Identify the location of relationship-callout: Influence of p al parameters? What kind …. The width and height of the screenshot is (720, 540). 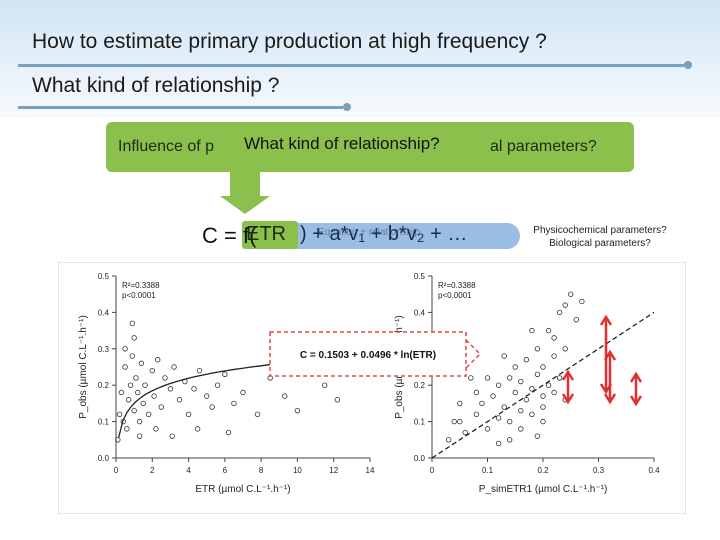
(370, 147).